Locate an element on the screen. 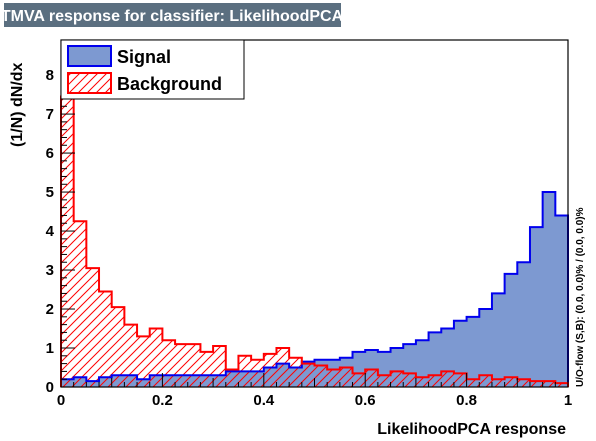 The image size is (596, 441). y-tick-label: 8 is located at coordinates (50, 75).